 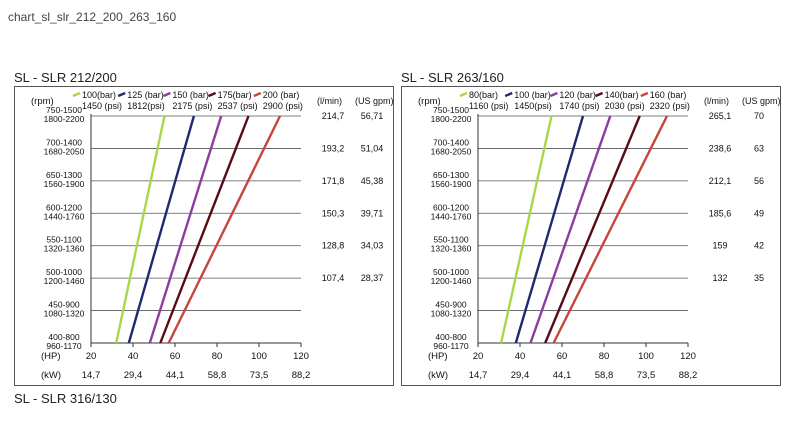 What do you see at coordinates (759, 148) in the screenshot?
I see `flow-gpm-label: 63` at bounding box center [759, 148].